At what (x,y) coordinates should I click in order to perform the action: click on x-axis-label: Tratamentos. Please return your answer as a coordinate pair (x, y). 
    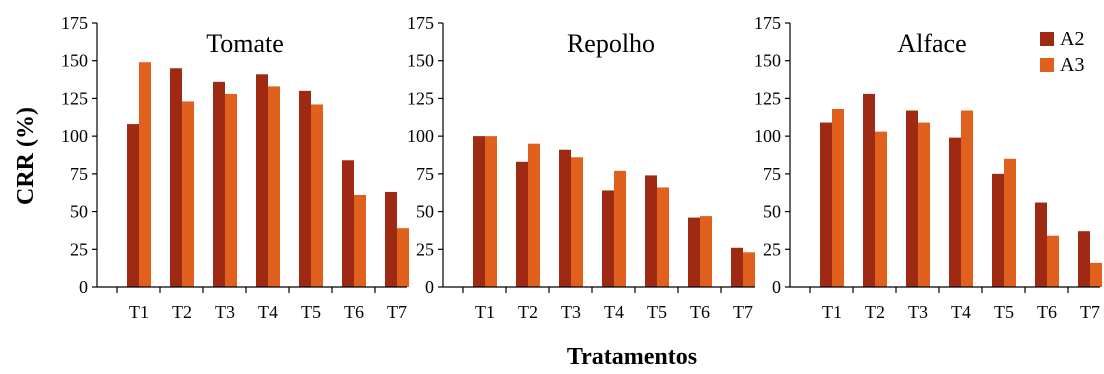
    Looking at the image, I should click on (632, 356).